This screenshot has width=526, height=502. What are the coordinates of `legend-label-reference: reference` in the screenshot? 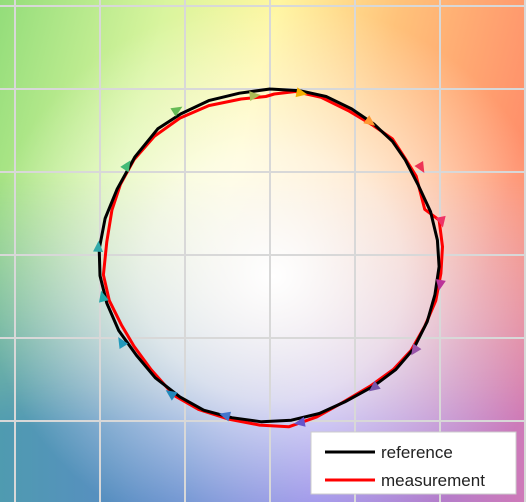 It's located at (417, 452).